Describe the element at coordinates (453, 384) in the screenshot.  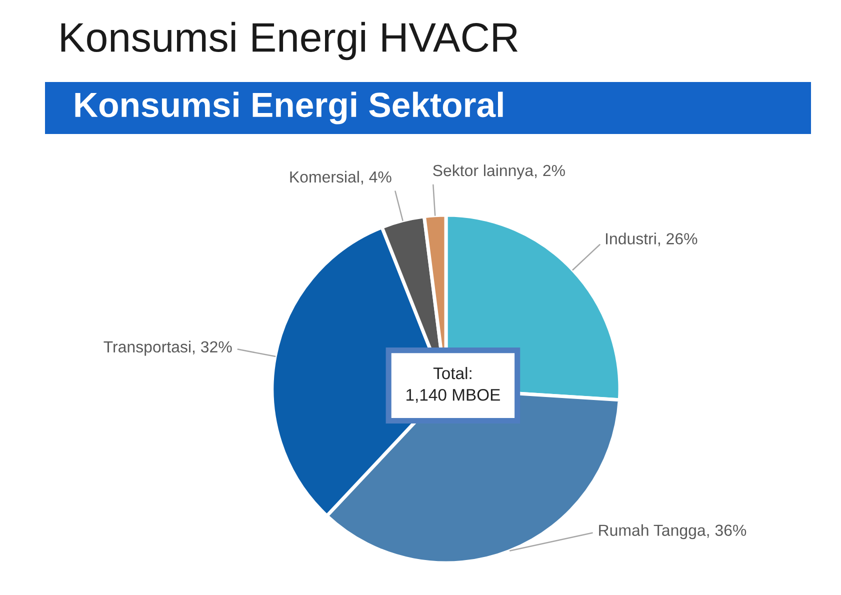
I see `text: Total: 1,140 MBOE` at that location.